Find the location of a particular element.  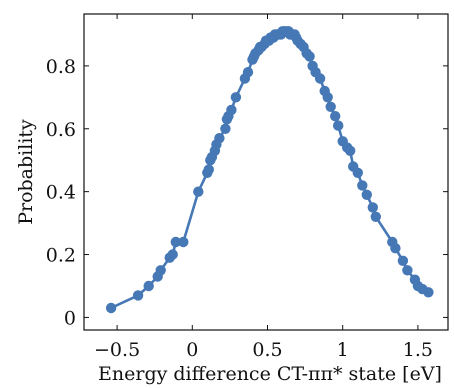

y-tick-label: 0.8 is located at coordinates (61, 67).